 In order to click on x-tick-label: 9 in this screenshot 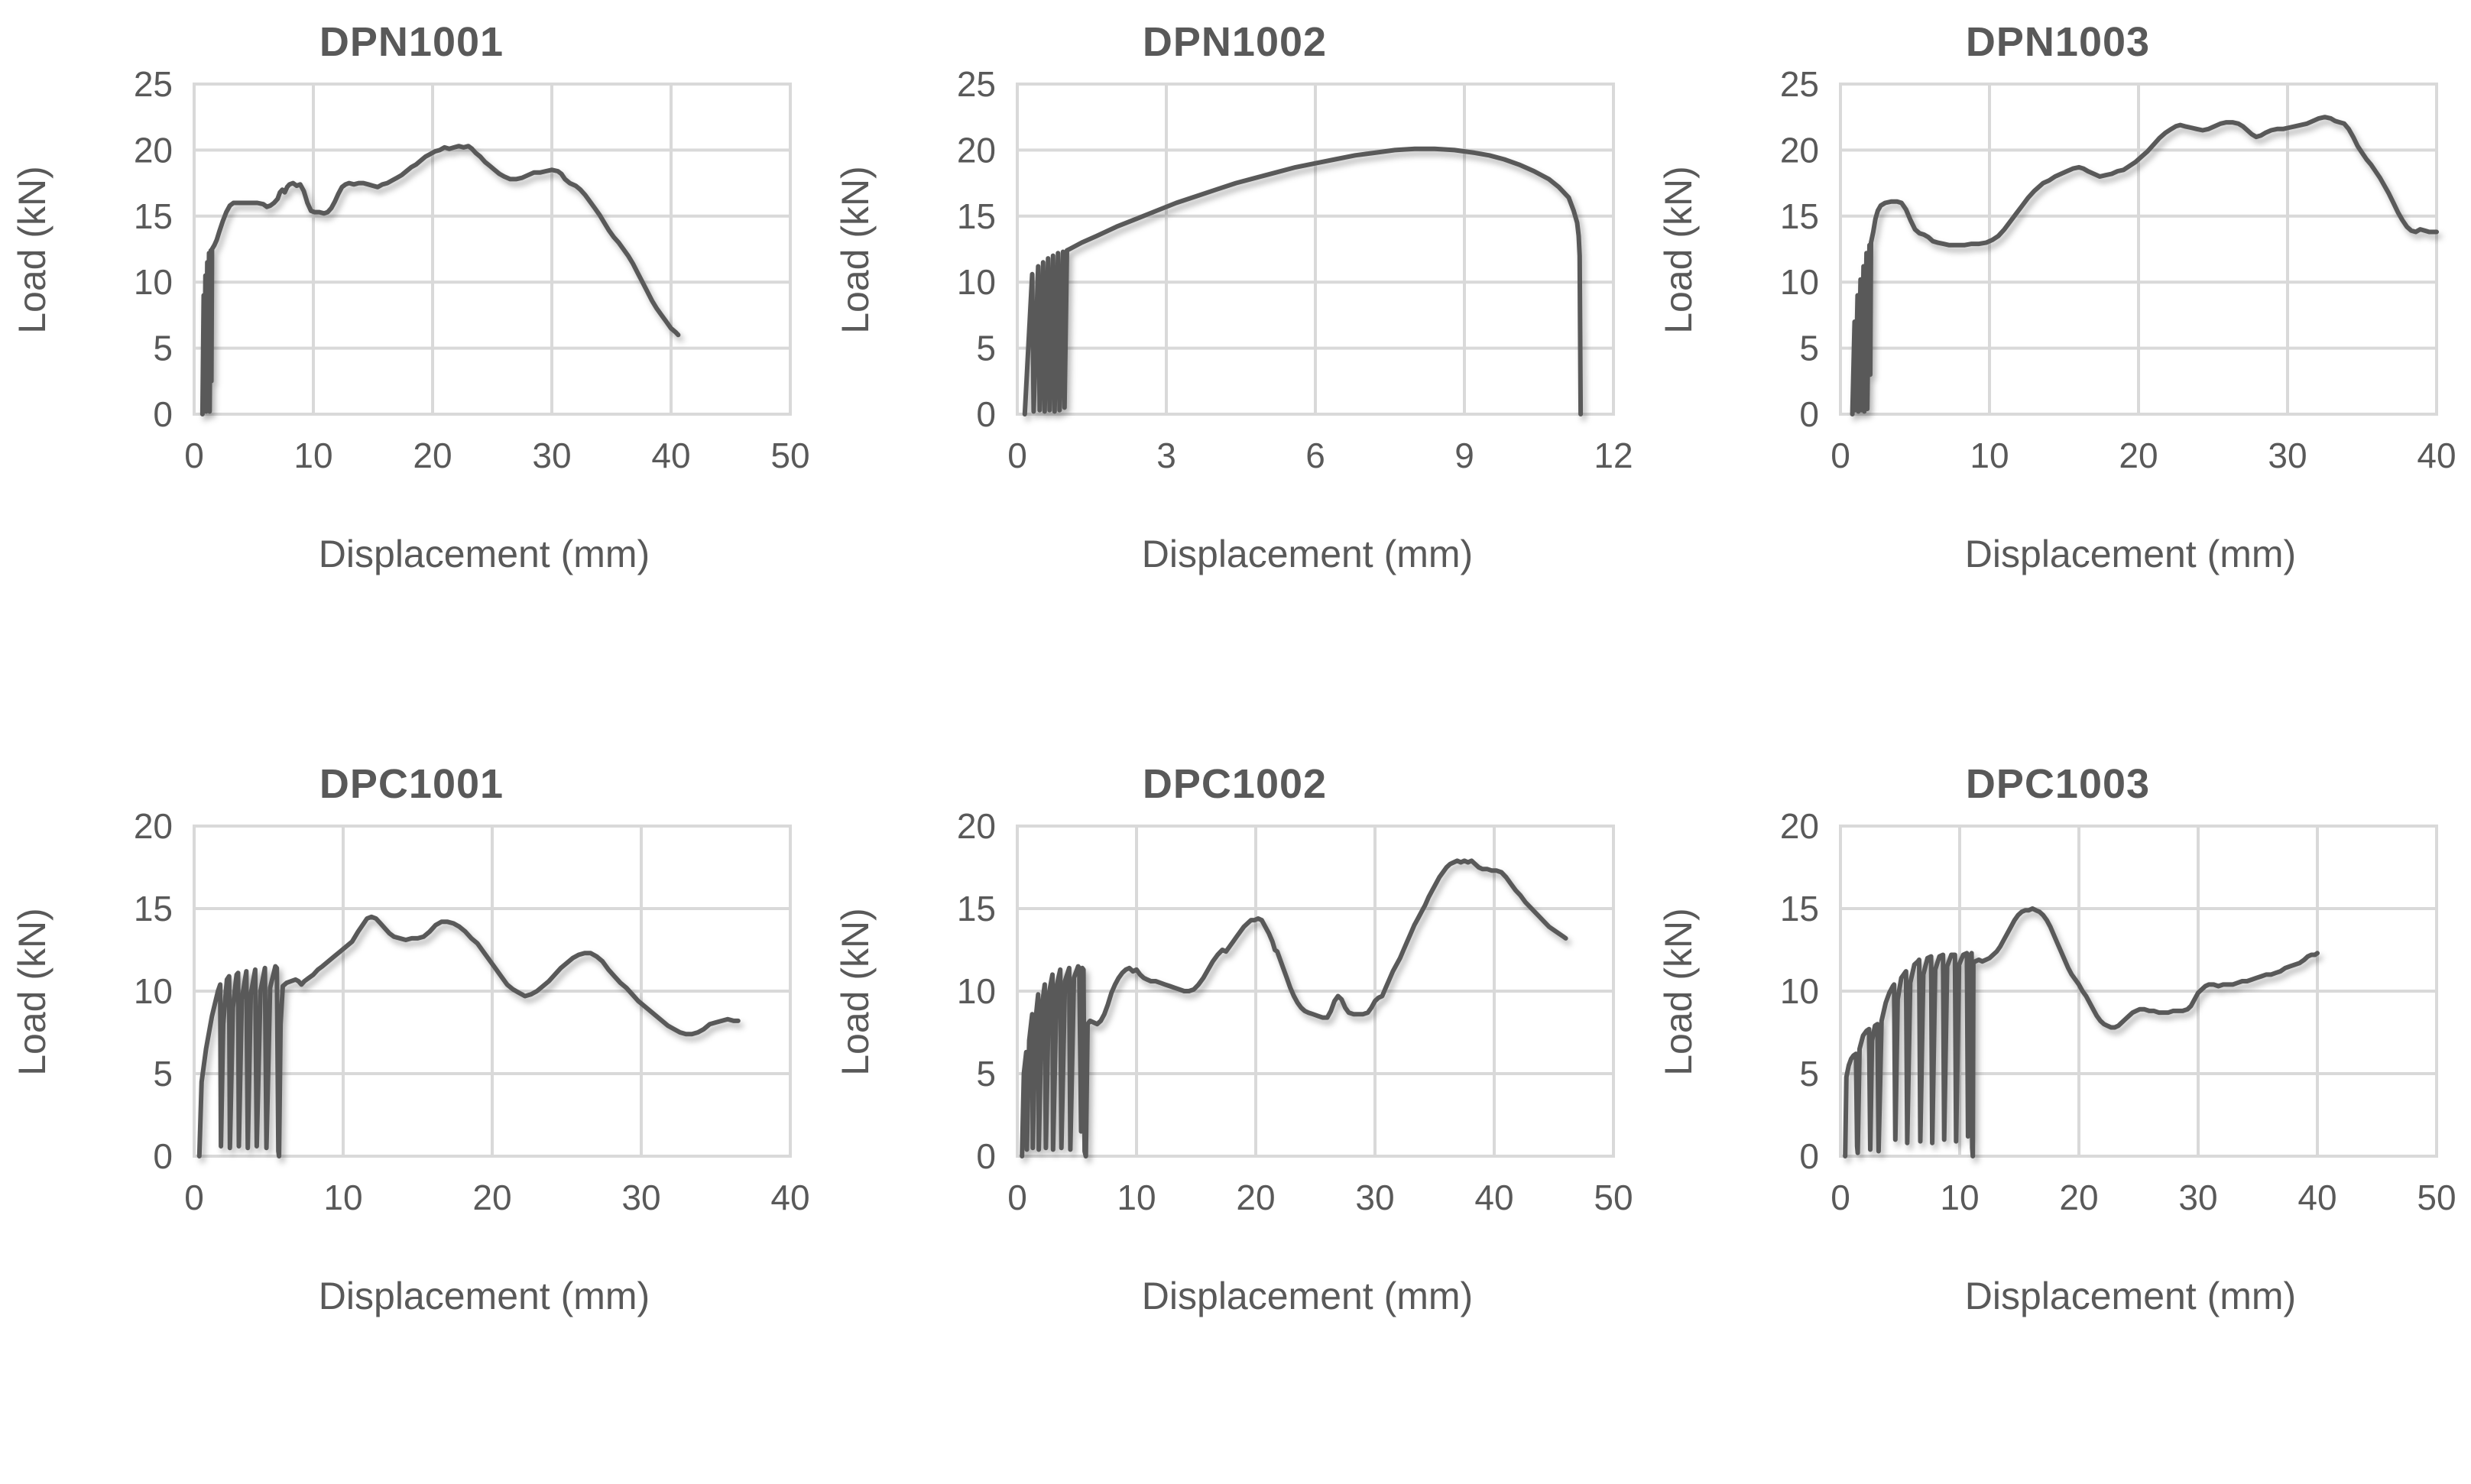, I will do `click(1464, 456)`.